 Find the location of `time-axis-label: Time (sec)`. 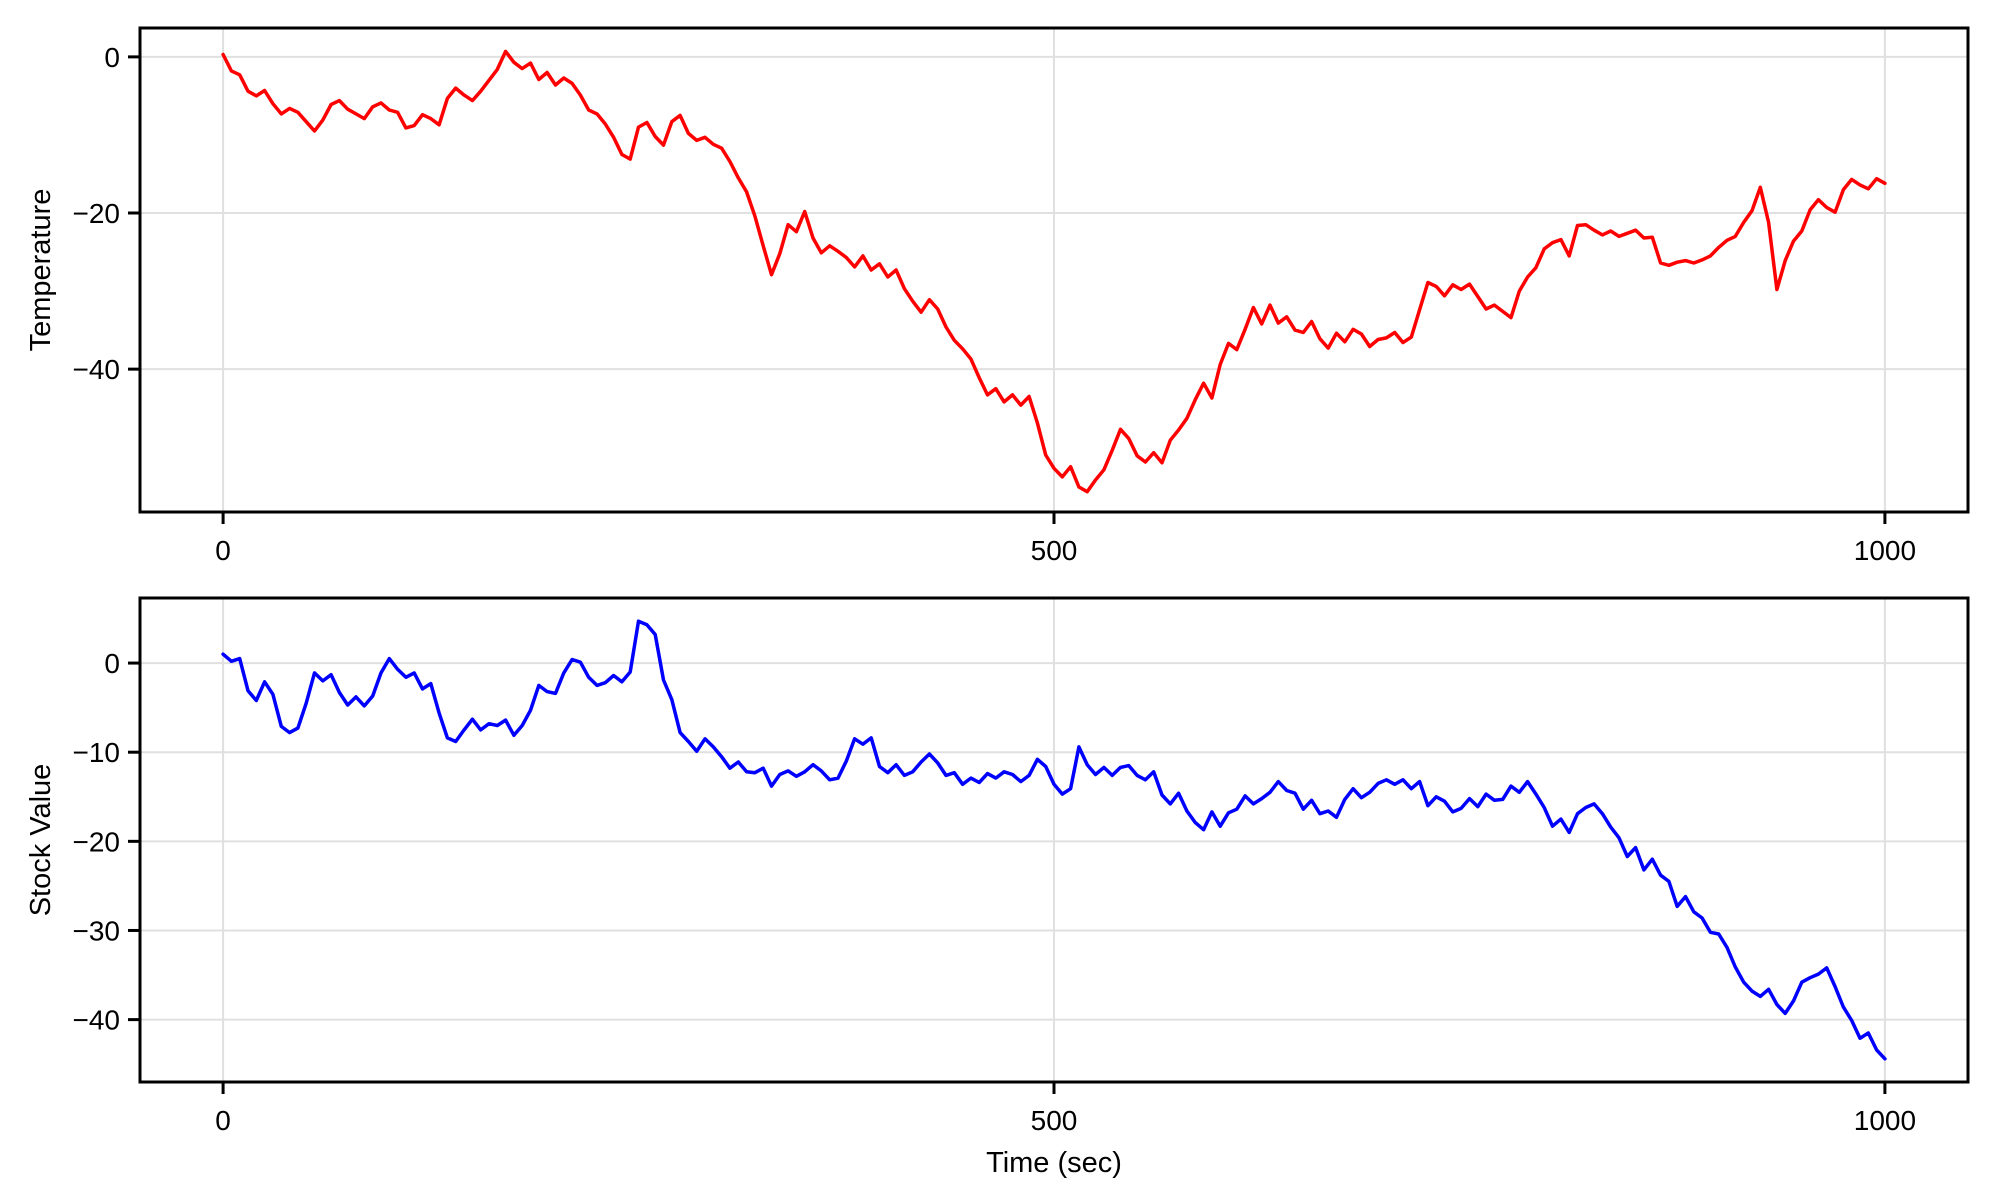

time-axis-label: Time (sec) is located at coordinates (1054, 1163).